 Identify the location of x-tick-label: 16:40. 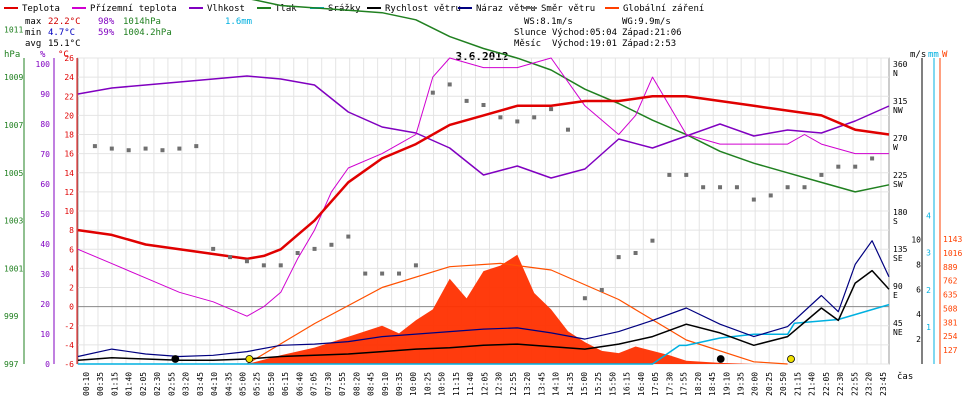
(641, 384).